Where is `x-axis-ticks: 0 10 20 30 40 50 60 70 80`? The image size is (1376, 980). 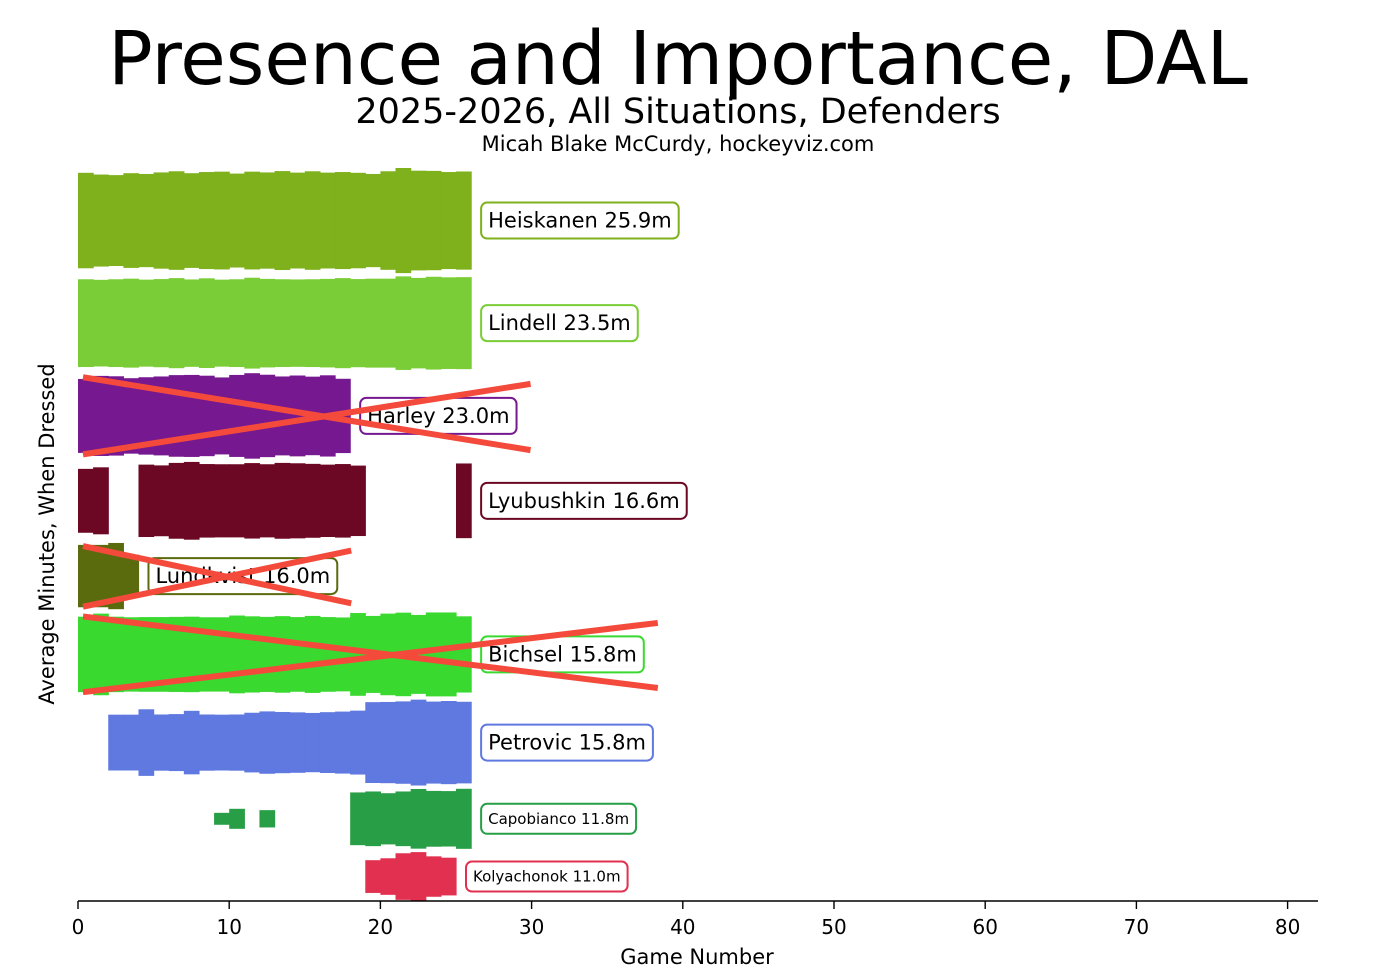 x-axis-ticks: 0 10 20 30 40 50 60 70 80 is located at coordinates (686, 920).